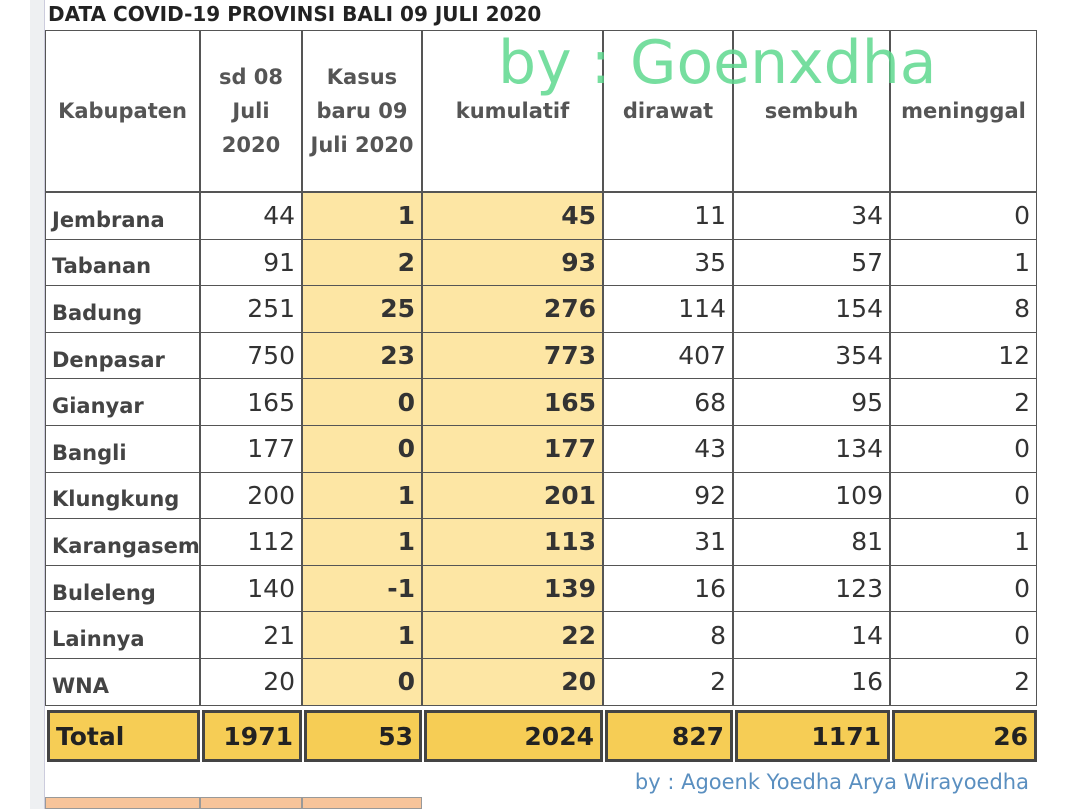  What do you see at coordinates (811, 216) in the screenshot?
I see `table-cell: 34` at bounding box center [811, 216].